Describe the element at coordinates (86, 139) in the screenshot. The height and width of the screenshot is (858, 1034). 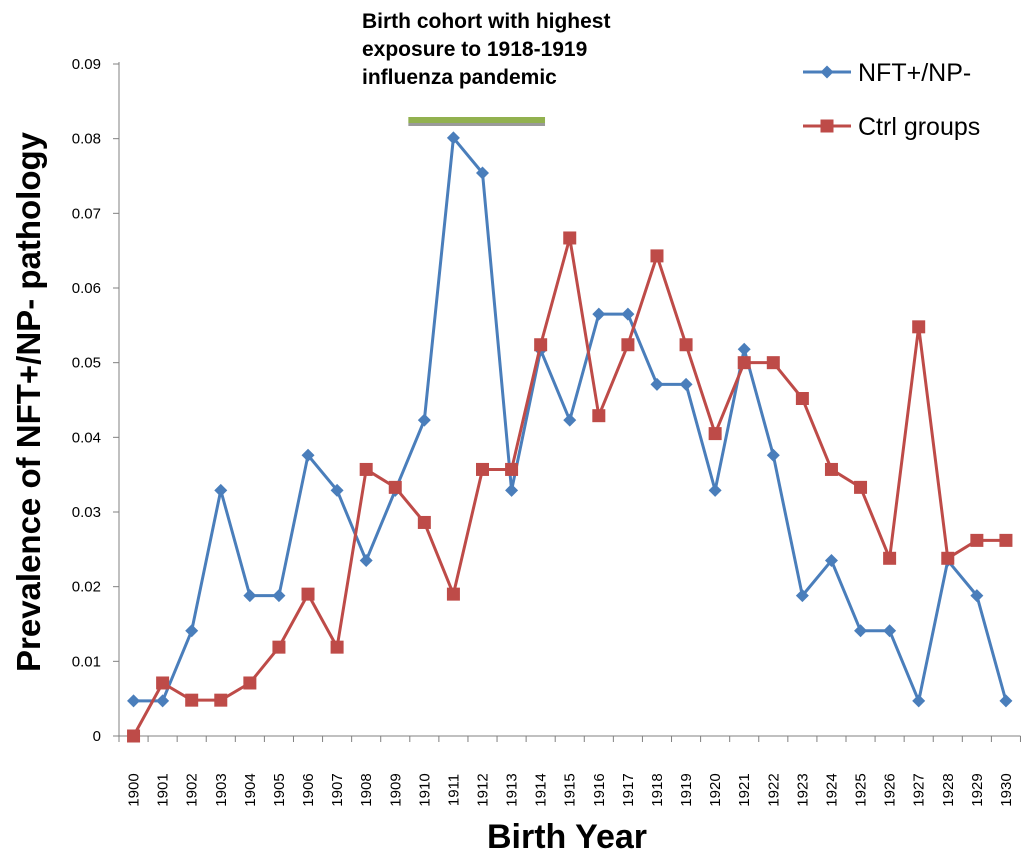
I see `y-tick-label: 0.08` at that location.